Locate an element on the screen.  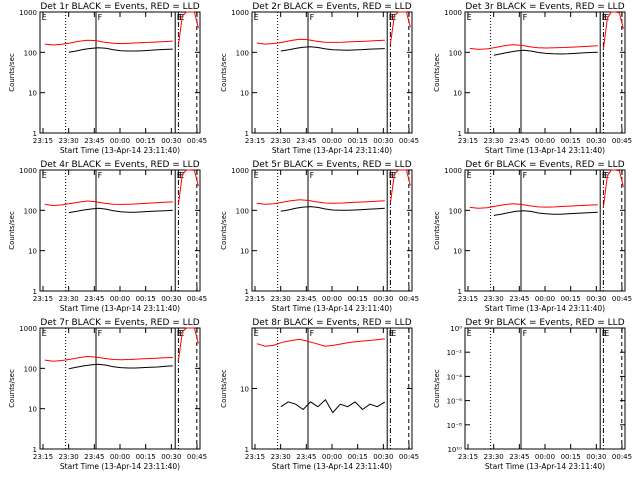
y-tick-label: 10⁻⁸ is located at coordinates (455, 426).